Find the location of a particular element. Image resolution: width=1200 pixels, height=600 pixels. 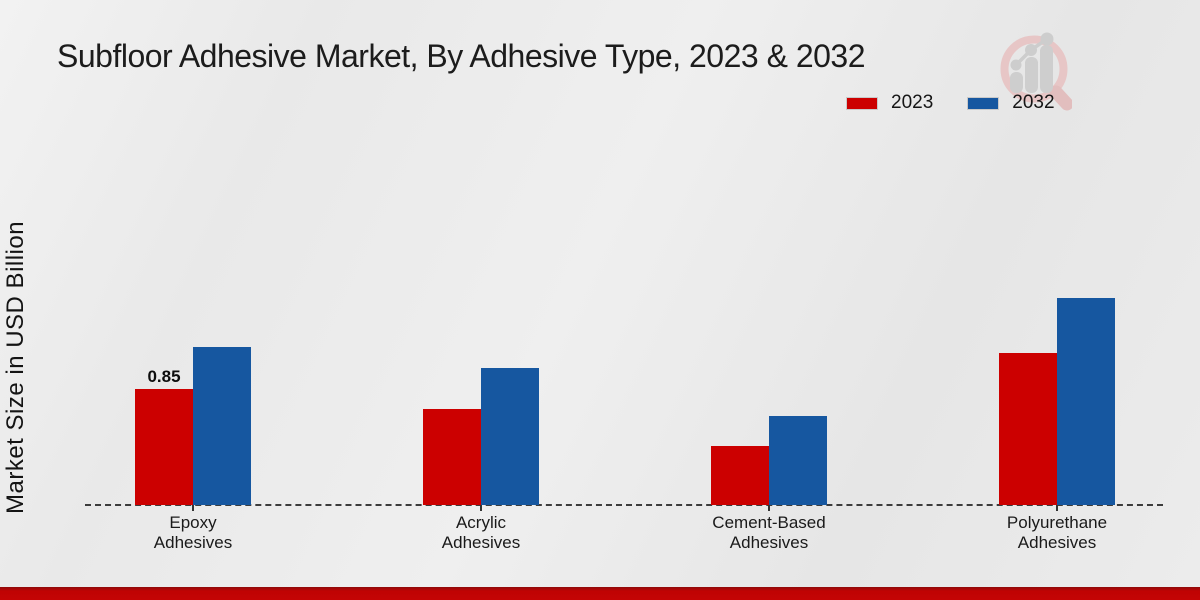

legend-swatch-2032 is located at coordinates (983, 103).